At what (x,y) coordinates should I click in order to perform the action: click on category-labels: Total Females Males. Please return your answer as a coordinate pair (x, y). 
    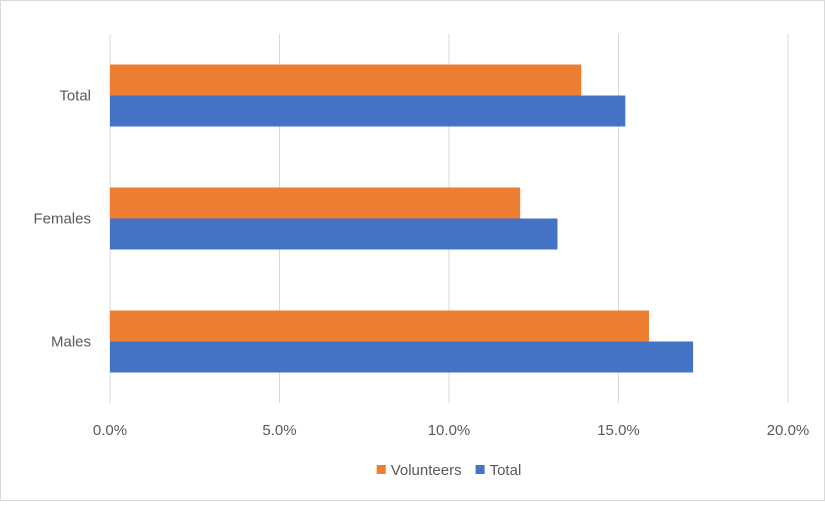
    Looking at the image, I should click on (62, 219).